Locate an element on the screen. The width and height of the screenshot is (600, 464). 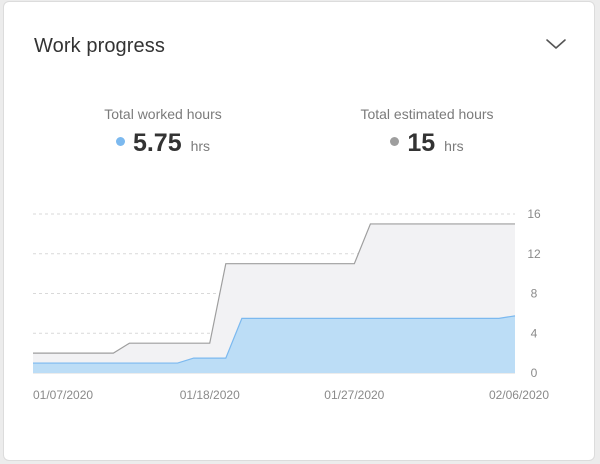
estimated-hours-value: 15 hrs is located at coordinates (427, 145).